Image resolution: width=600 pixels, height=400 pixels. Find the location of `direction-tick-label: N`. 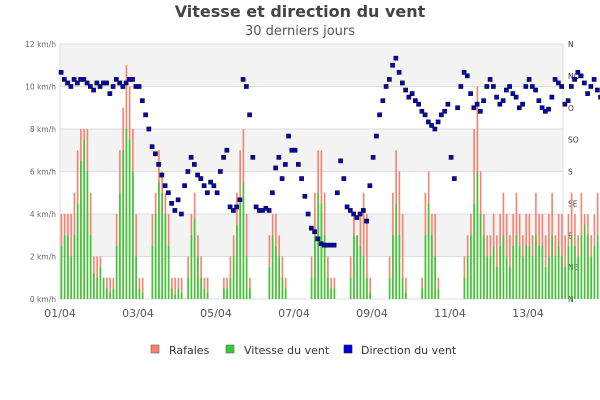

direction-tick-label: N is located at coordinates (571, 299).